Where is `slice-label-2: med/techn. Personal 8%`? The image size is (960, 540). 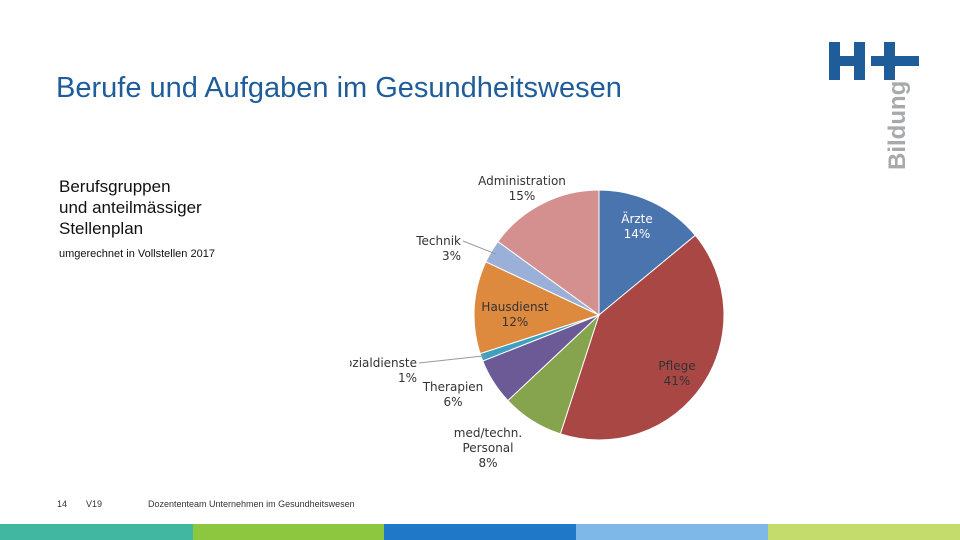
slice-label-2: med/techn. Personal 8% is located at coordinates (488, 448).